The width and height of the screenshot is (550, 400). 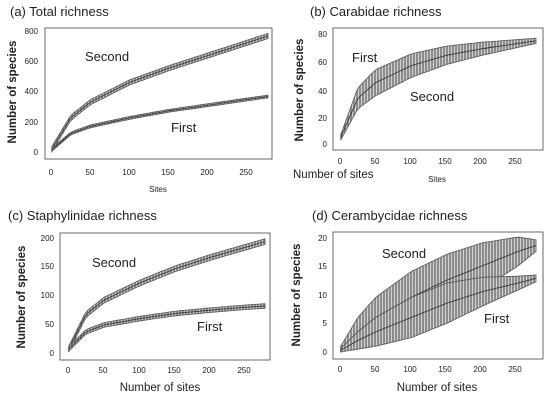 I want to click on panel-d-xtick: 100, so click(x=410, y=369).